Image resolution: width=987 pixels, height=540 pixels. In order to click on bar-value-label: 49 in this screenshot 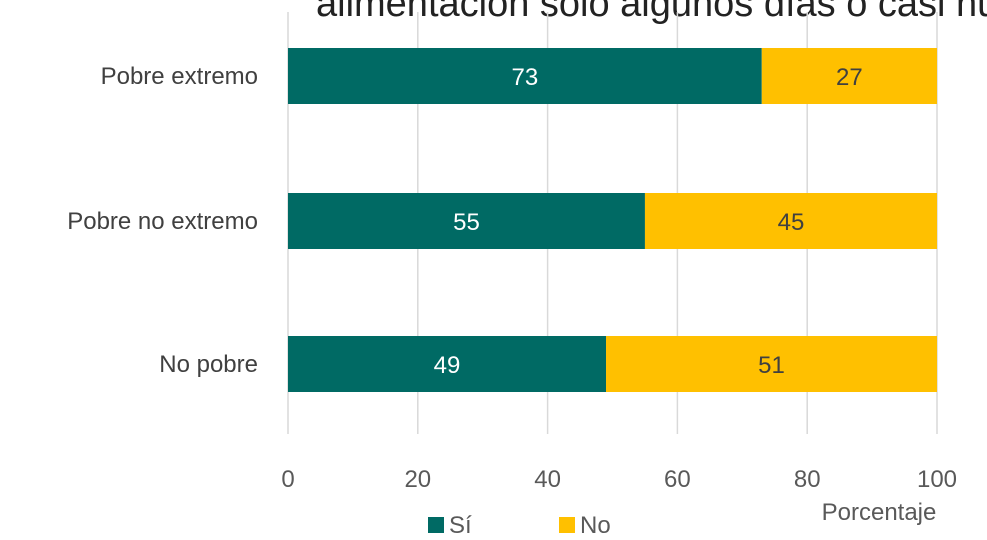, I will do `click(447, 365)`.